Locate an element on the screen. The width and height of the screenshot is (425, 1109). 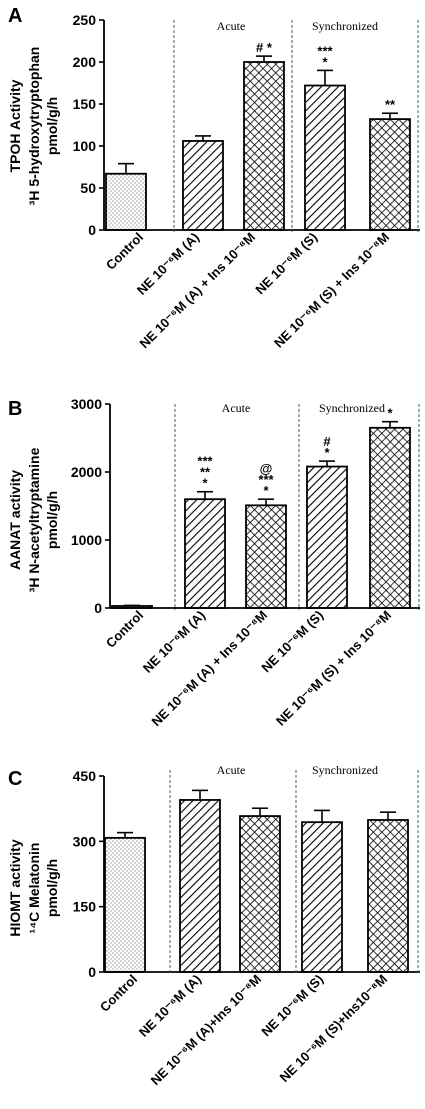
panel-b-category-label: Control is located at coordinates (124, 629).